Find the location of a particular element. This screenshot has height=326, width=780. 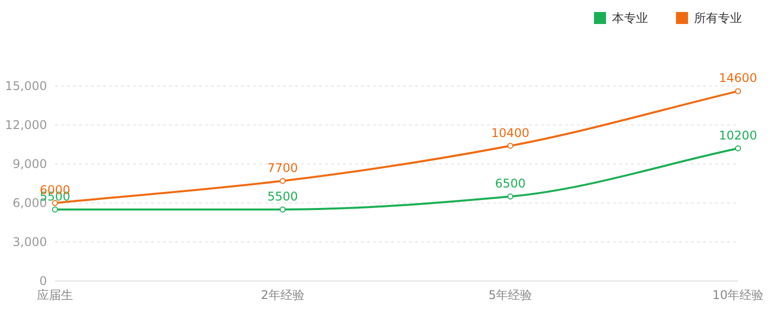

y-tick-label: 9,000 is located at coordinates (29, 164).